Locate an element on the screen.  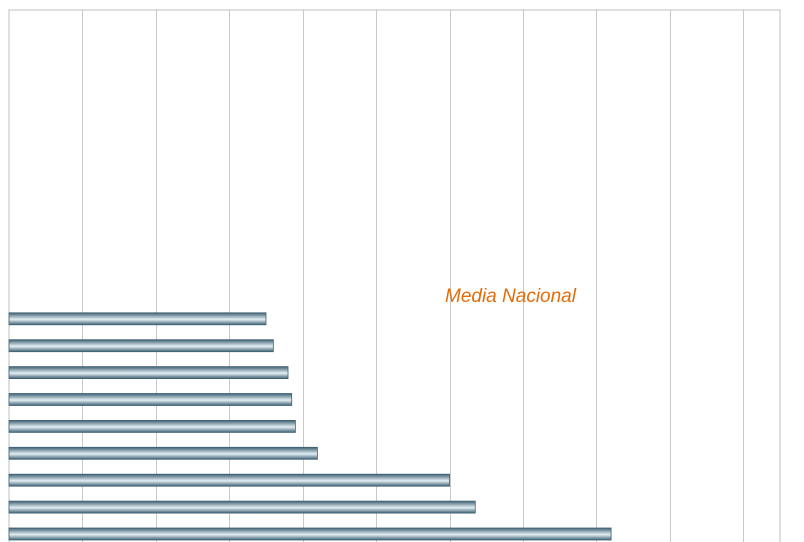
media-nacional-label: Media Nacional is located at coordinates (511, 296).